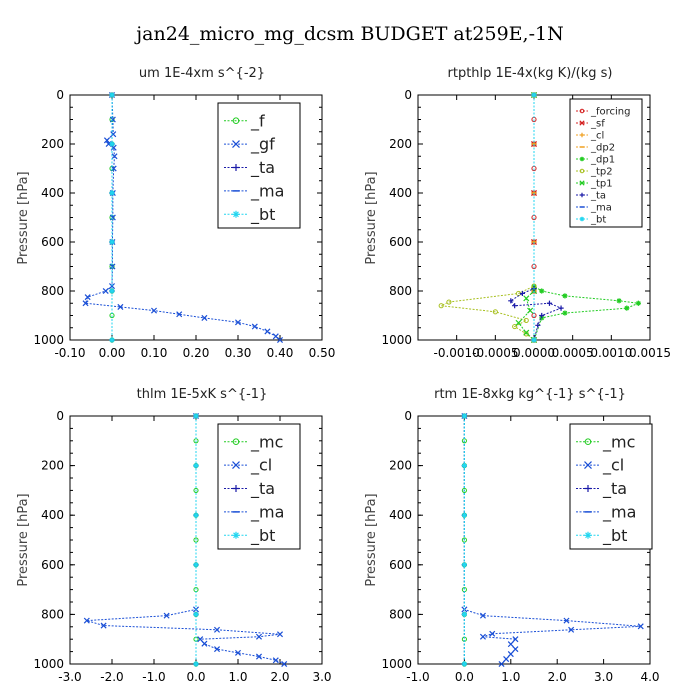 The width and height of the screenshot is (700, 700). I want to click on legend-label: _dp2, so click(602, 148).